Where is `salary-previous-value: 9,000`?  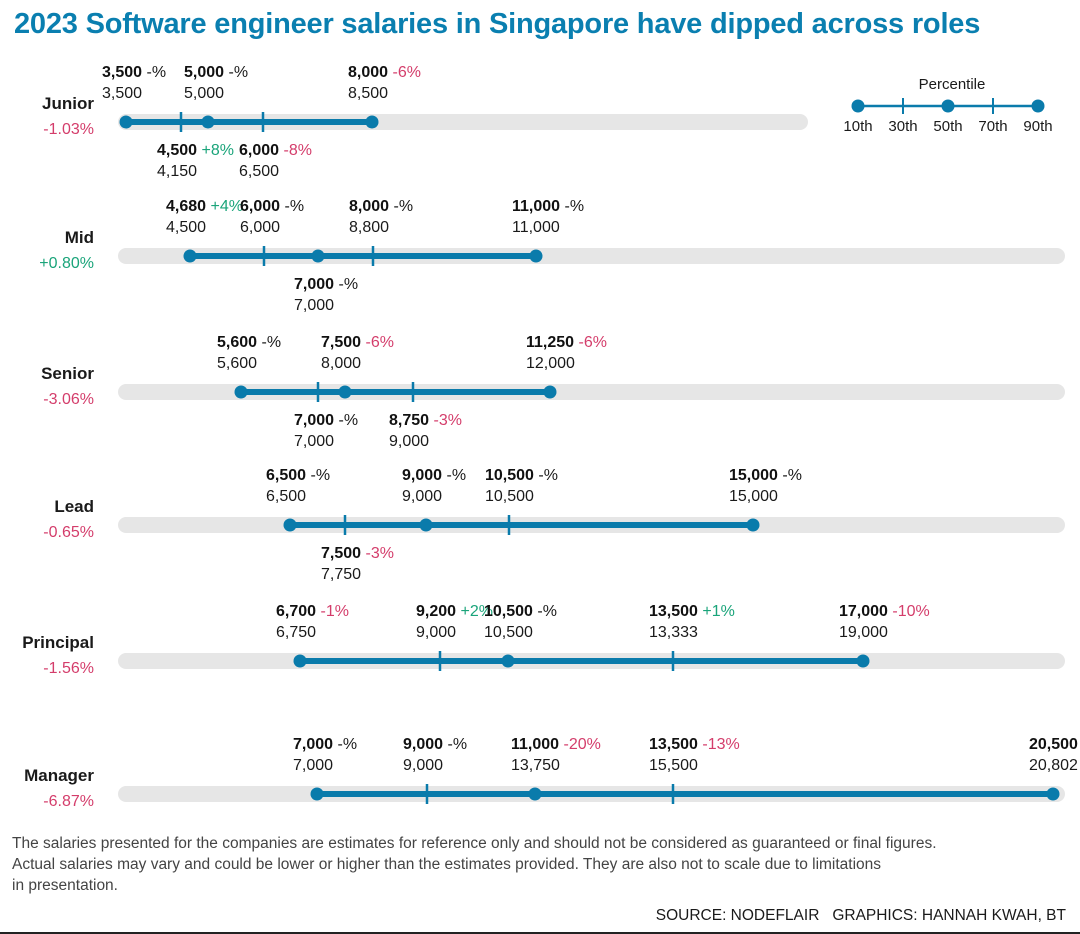 salary-previous-value: 9,000 is located at coordinates (436, 632).